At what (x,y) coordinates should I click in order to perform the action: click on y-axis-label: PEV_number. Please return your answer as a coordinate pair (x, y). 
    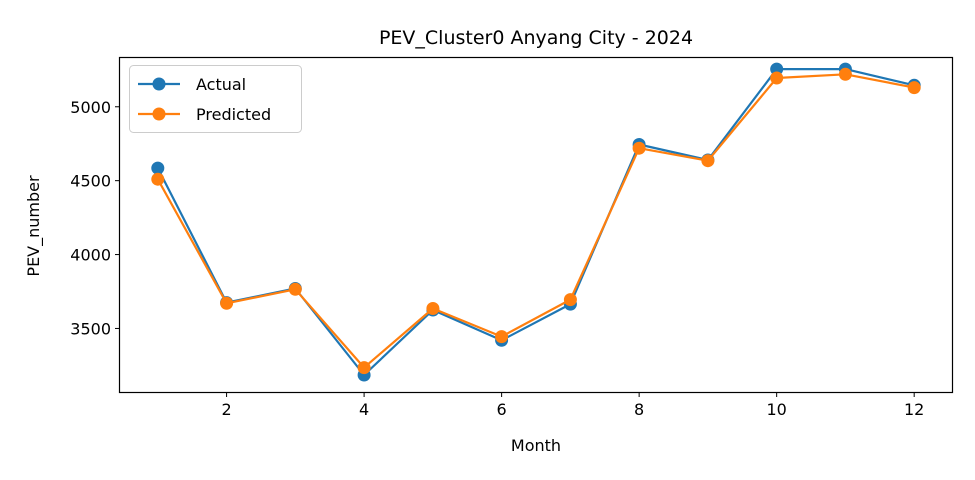
    Looking at the image, I should click on (34, 226).